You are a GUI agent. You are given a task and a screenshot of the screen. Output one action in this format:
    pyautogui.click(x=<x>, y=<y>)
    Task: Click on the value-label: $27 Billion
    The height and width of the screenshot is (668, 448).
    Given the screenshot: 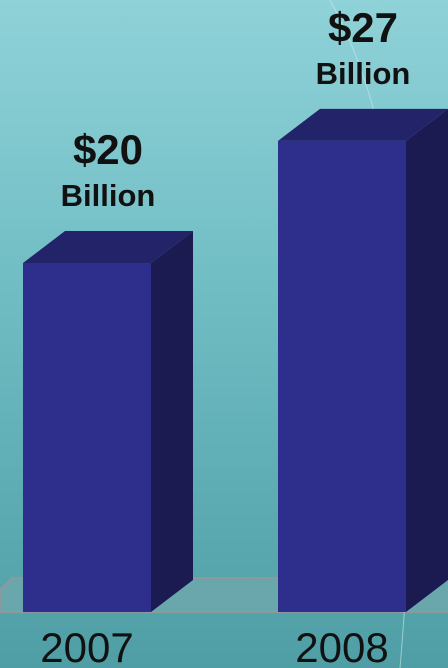 What is the action you would take?
    pyautogui.click(x=363, y=47)
    